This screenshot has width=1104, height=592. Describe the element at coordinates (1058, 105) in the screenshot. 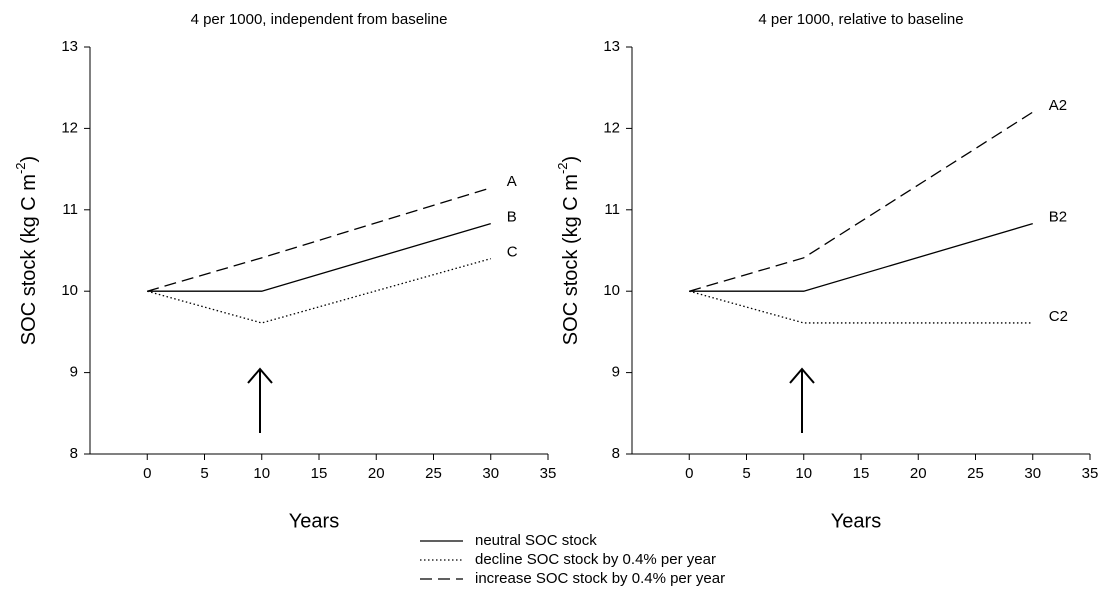

I see `series-end-label: A2` at that location.